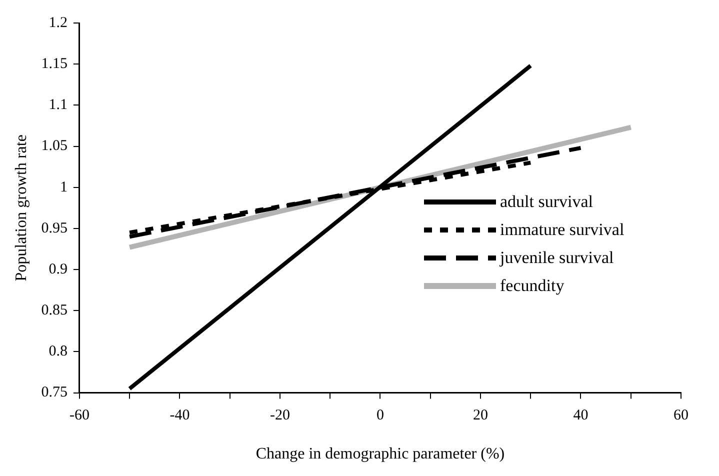 The height and width of the screenshot is (476, 719). Describe the element at coordinates (54, 392) in the screenshot. I see `y-tick-label: 0.75` at that location.